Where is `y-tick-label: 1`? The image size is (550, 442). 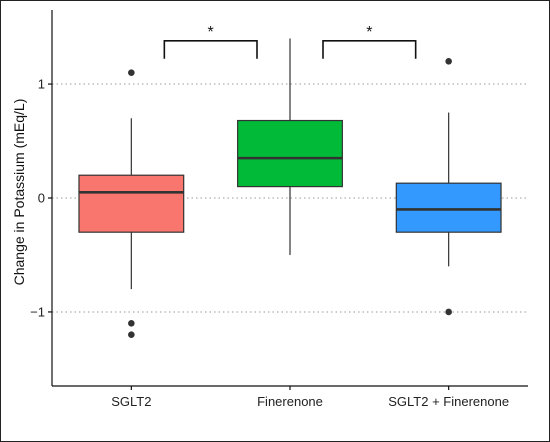
y-tick-label: 1 is located at coordinates (41, 84).